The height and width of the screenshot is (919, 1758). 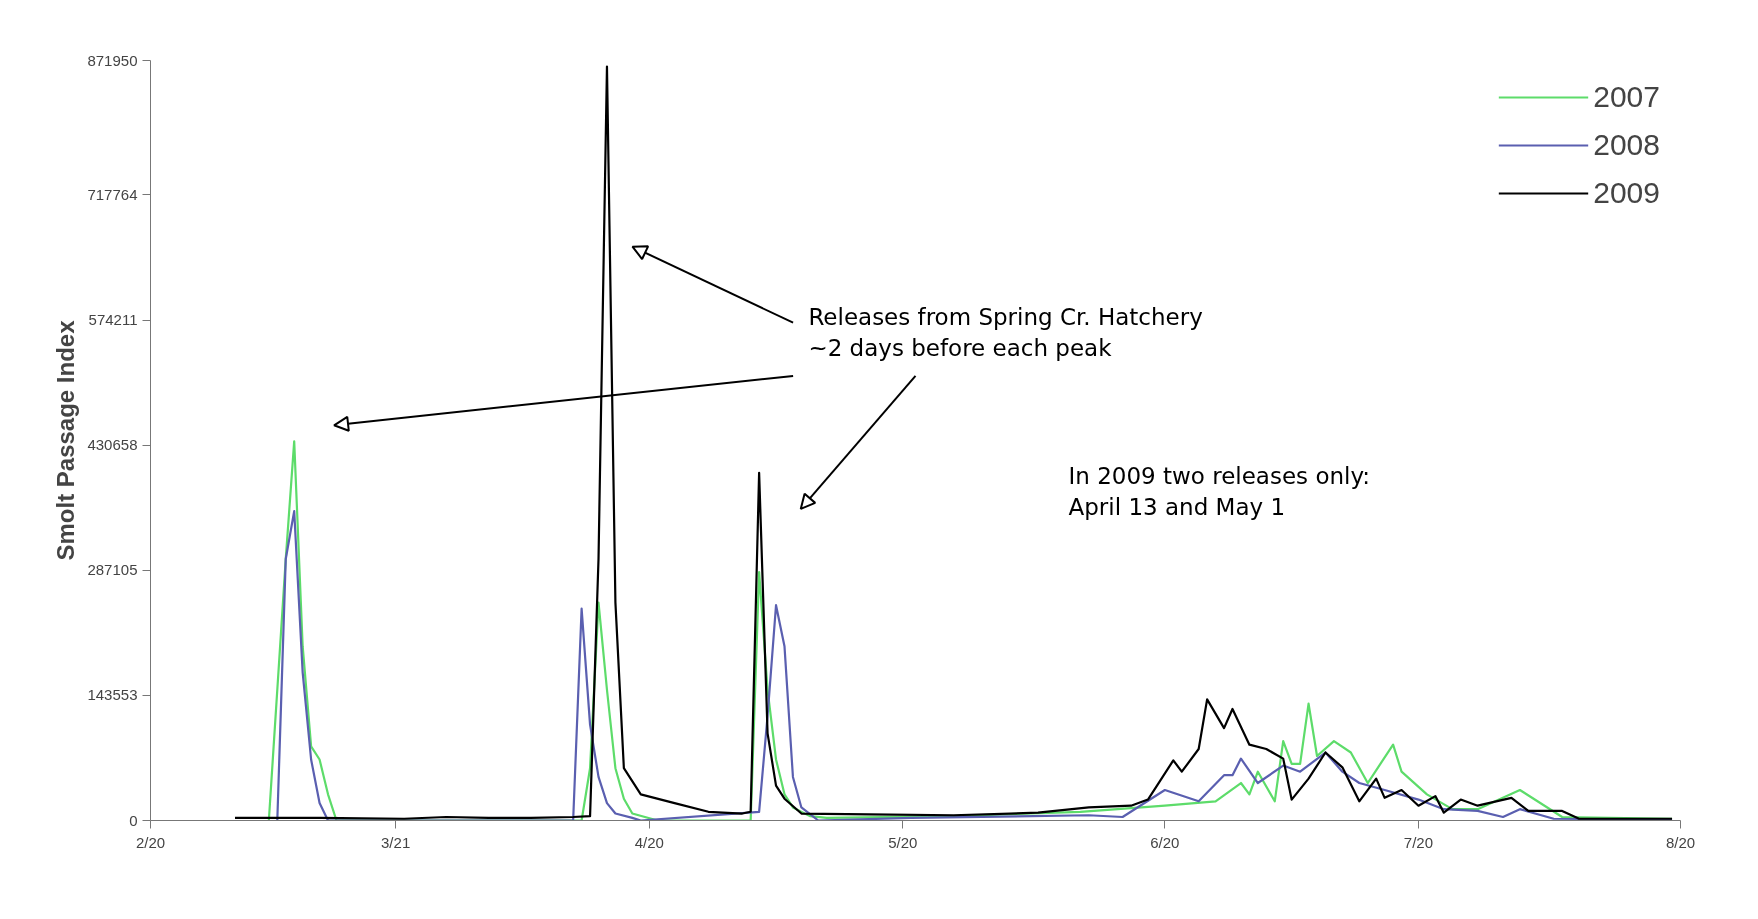 What do you see at coordinates (66, 440) in the screenshot?
I see `y-axis-title: Smolt Passage Index` at bounding box center [66, 440].